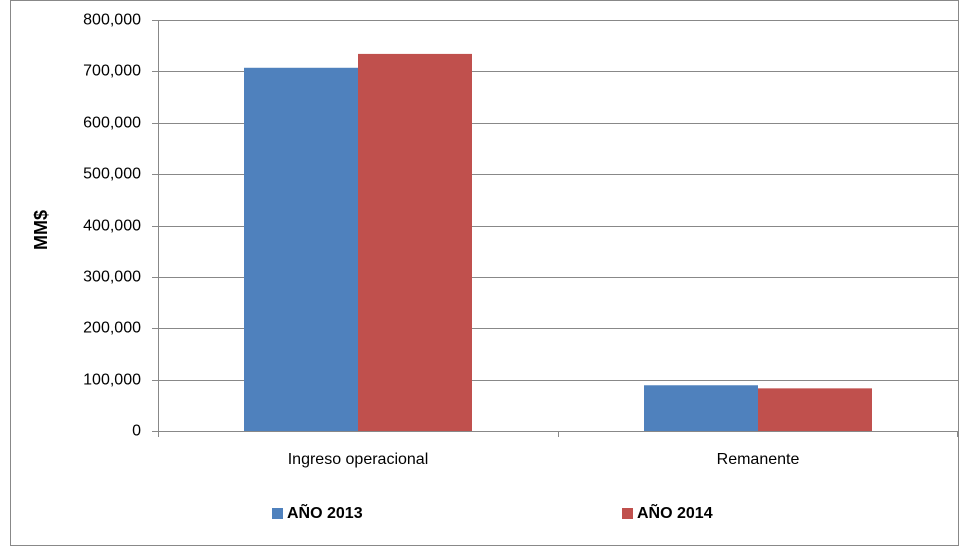  Describe the element at coordinates (41, 230) in the screenshot. I see `y-axis-label: MM$` at that location.